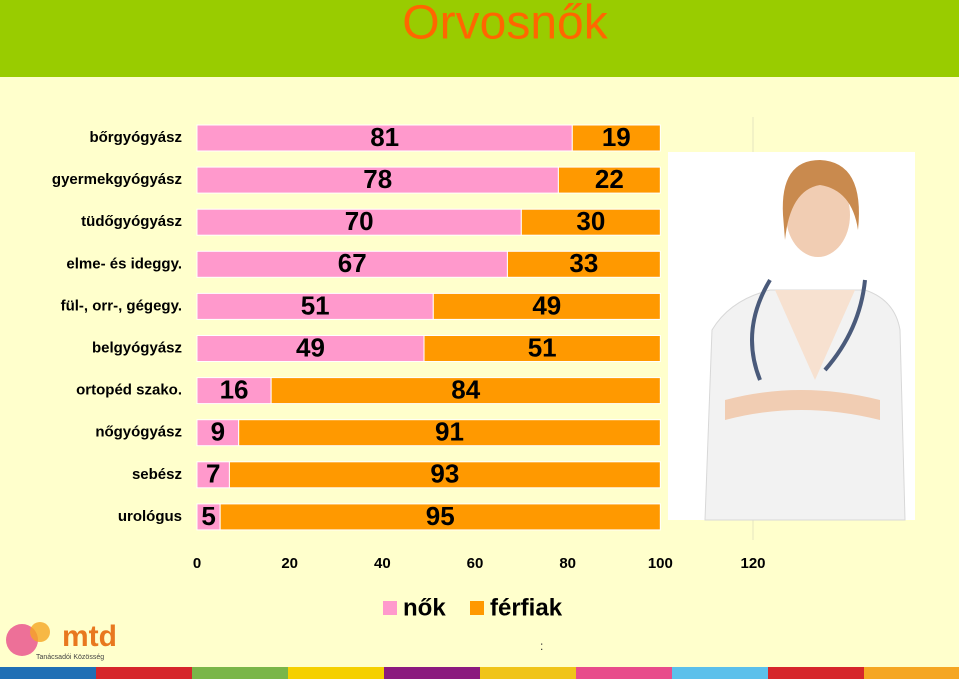 Image resolution: width=959 pixels, height=679 pixels. I want to click on category-label: bőrgyógyász, so click(135, 137).